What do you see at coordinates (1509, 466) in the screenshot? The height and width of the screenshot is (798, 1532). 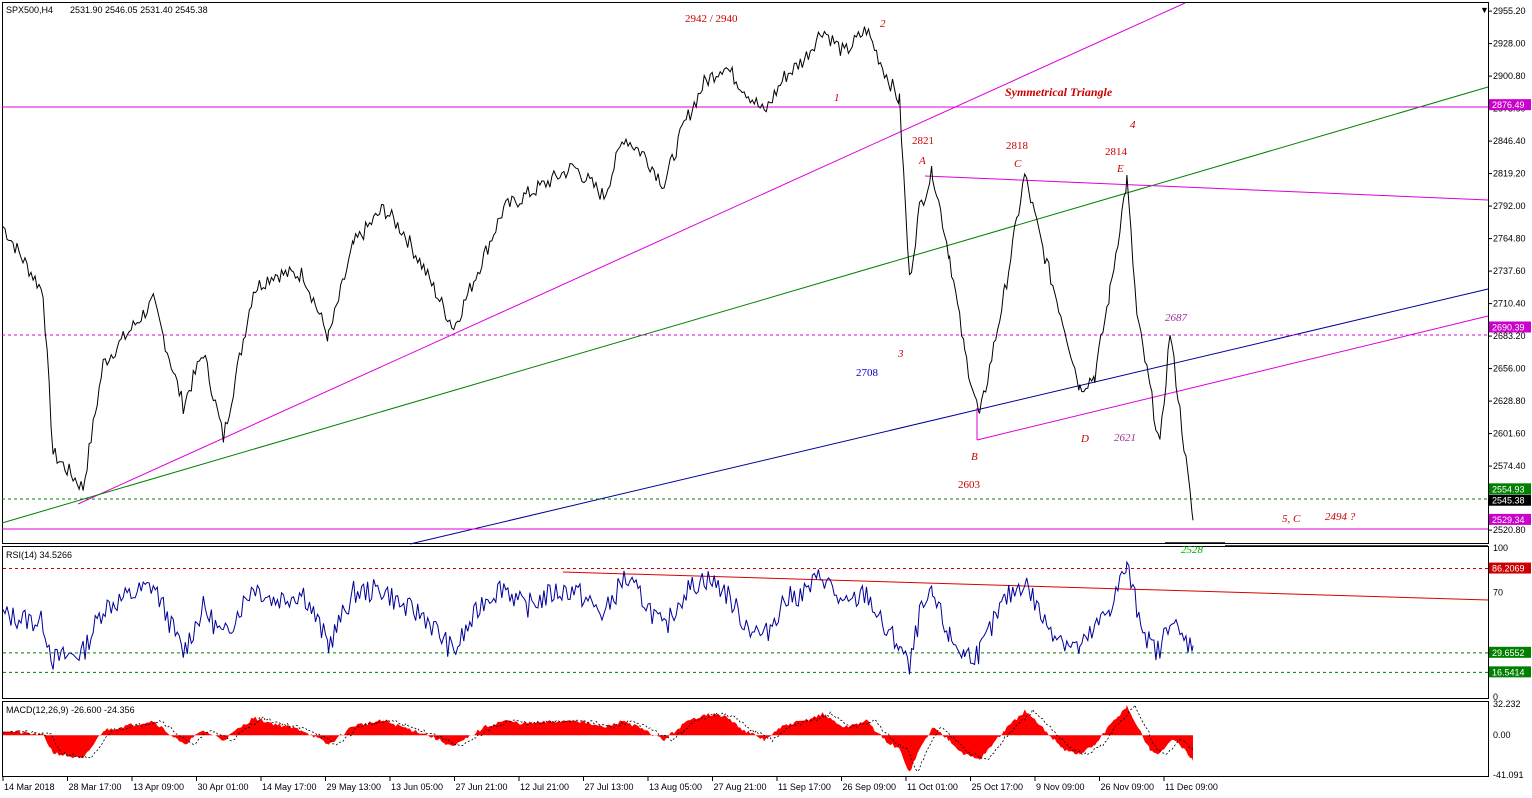 I see `price-y-tick-label: 2574.40` at bounding box center [1509, 466].